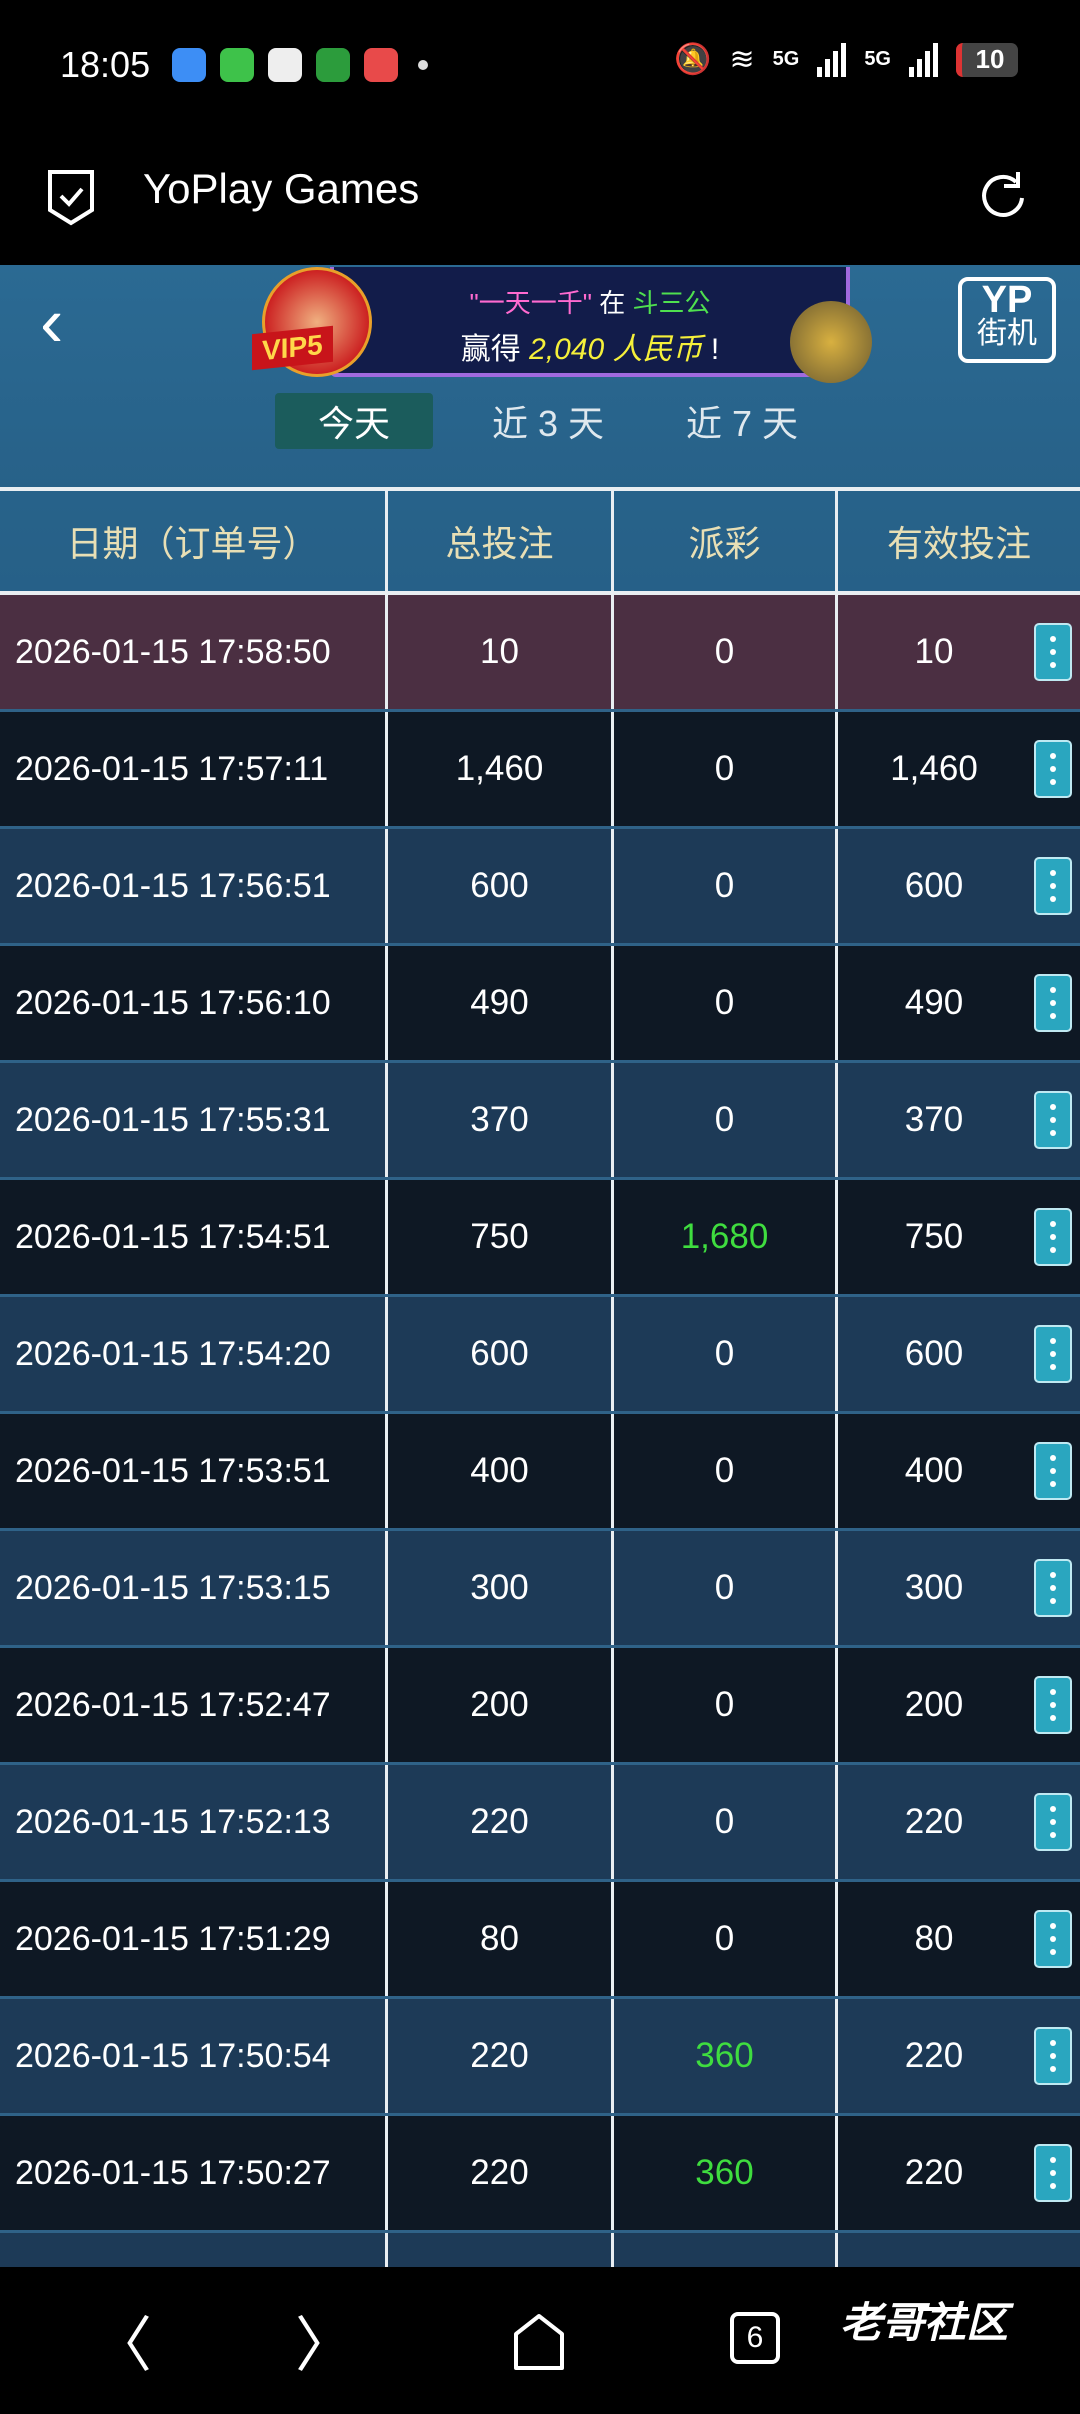 This screenshot has height=2414, width=1080. Describe the element at coordinates (498, 1939) in the screenshot. I see `cell-total-bet: 80` at that location.